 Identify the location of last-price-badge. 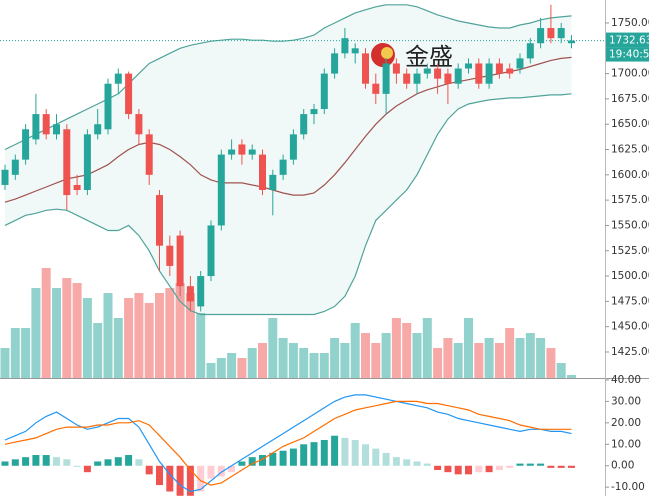
(627, 40).